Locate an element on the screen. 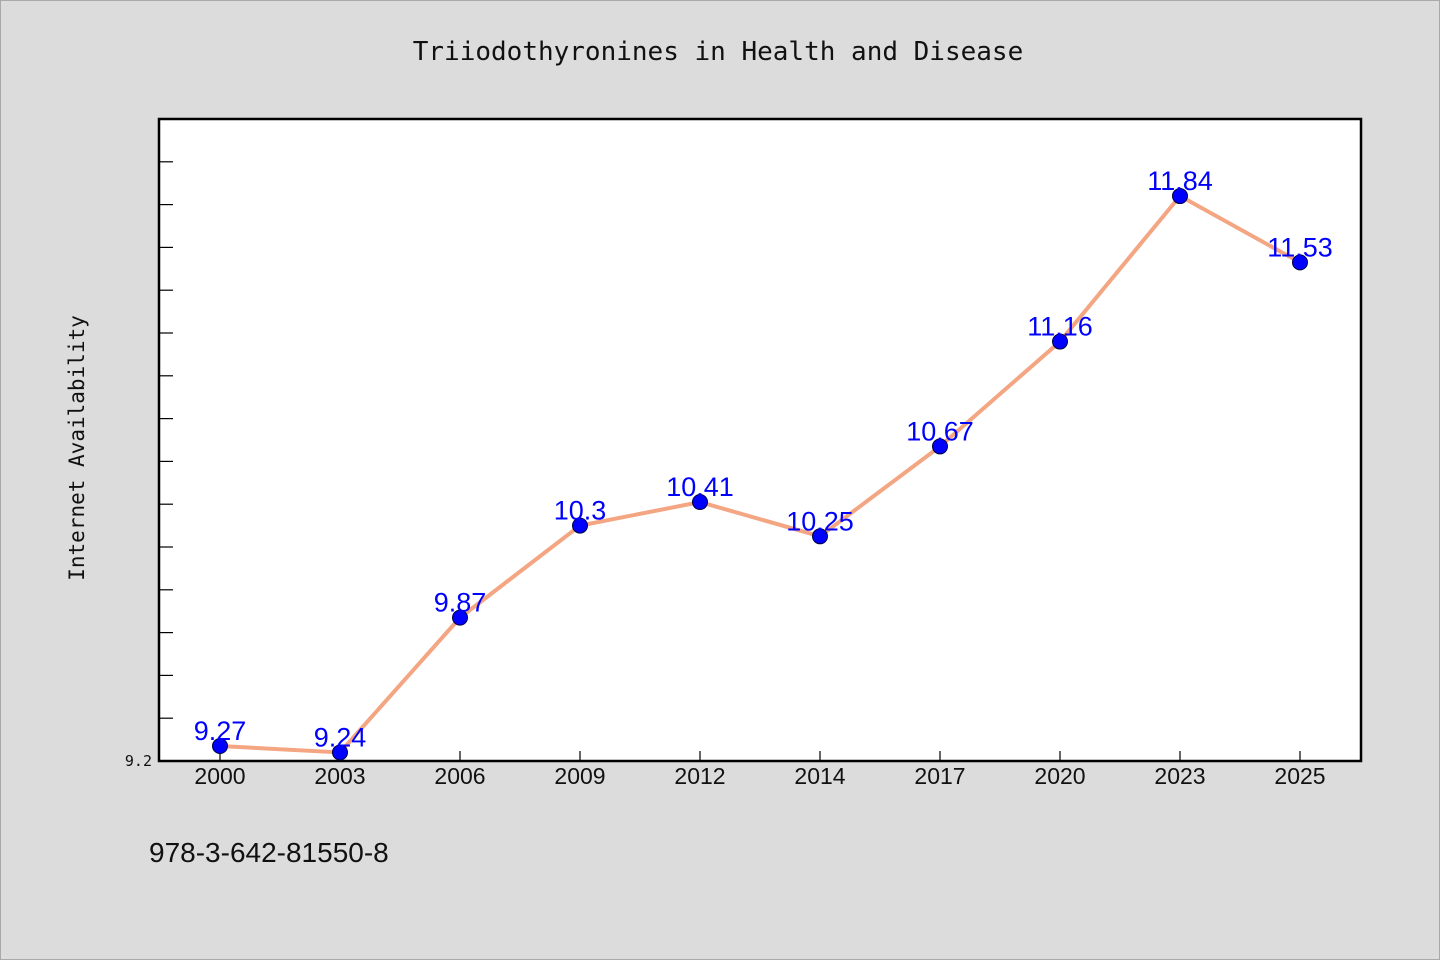 The width and height of the screenshot is (1440, 960). data-label: 9.87 is located at coordinates (460, 603).